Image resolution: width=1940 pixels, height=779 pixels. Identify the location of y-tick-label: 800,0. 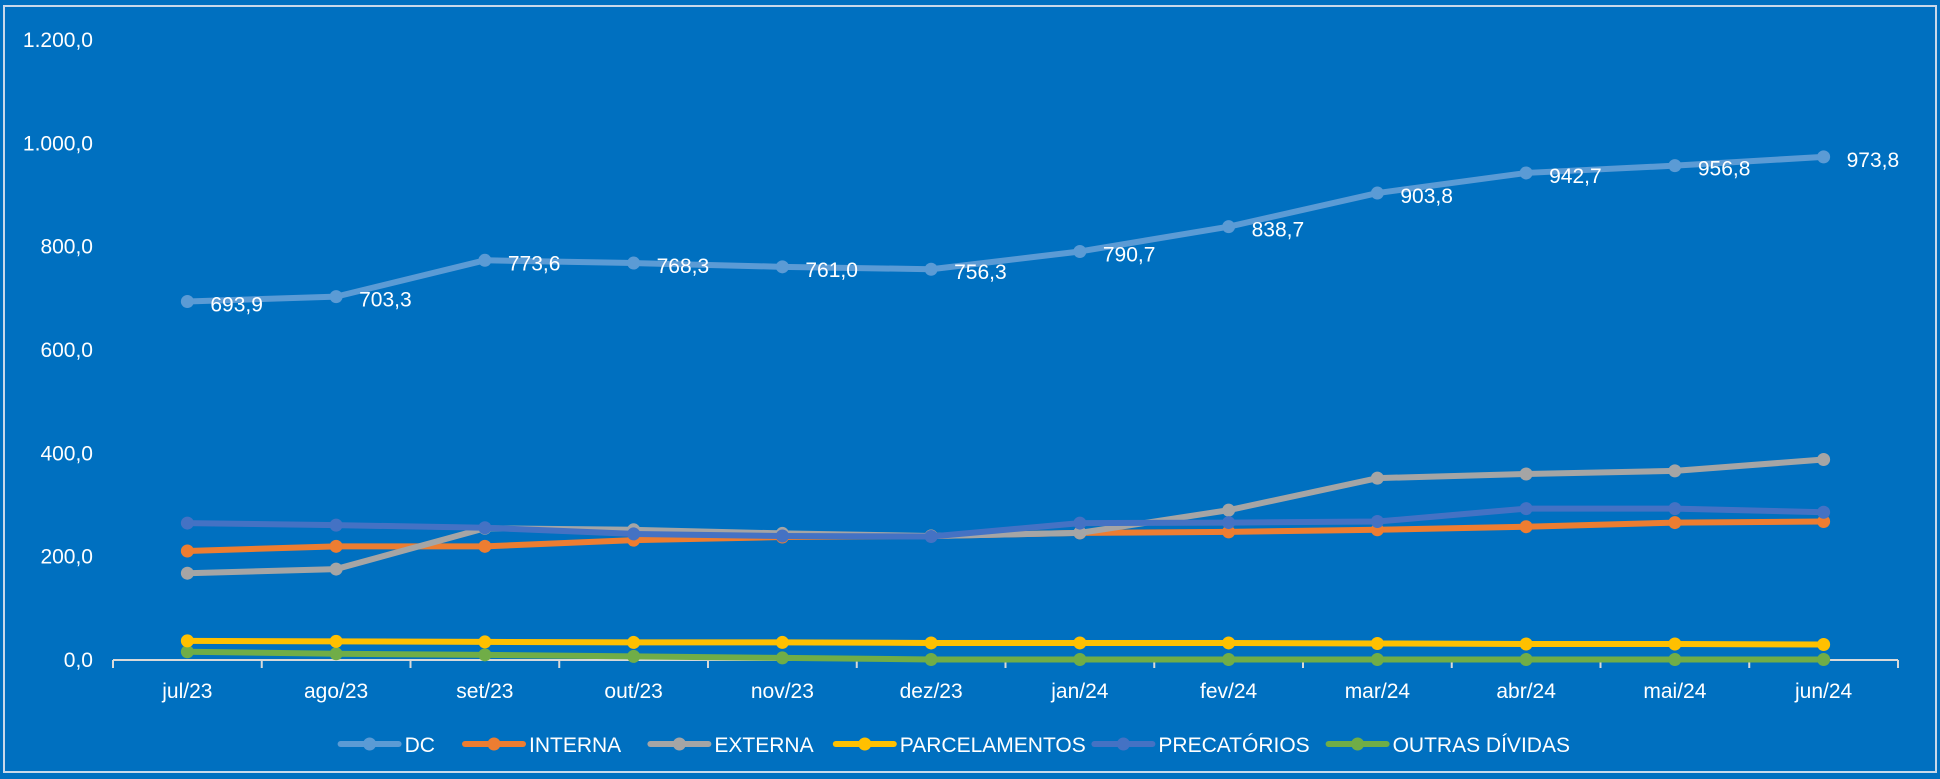
(66, 247).